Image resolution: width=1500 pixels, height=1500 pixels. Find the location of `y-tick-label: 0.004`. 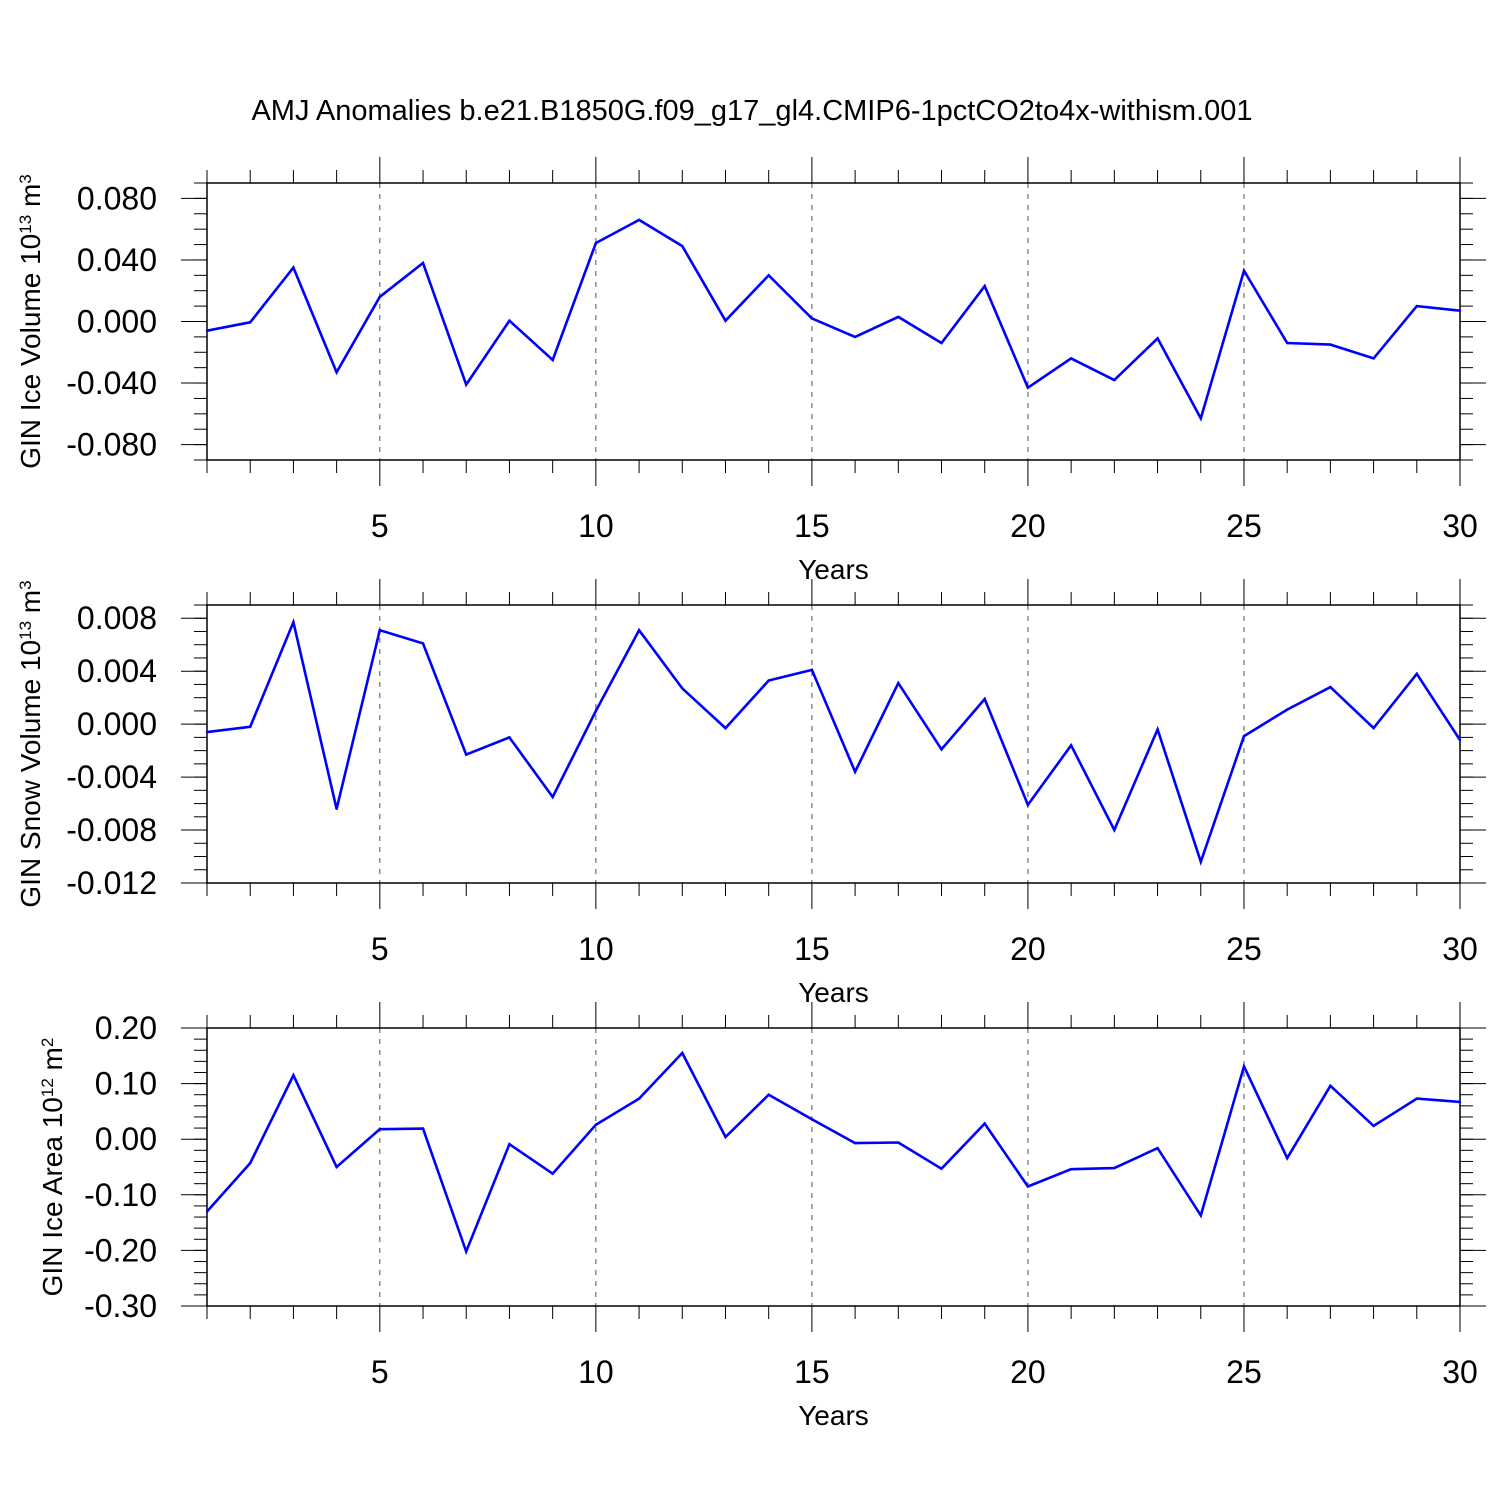

y-tick-label: 0.004 is located at coordinates (117, 671).